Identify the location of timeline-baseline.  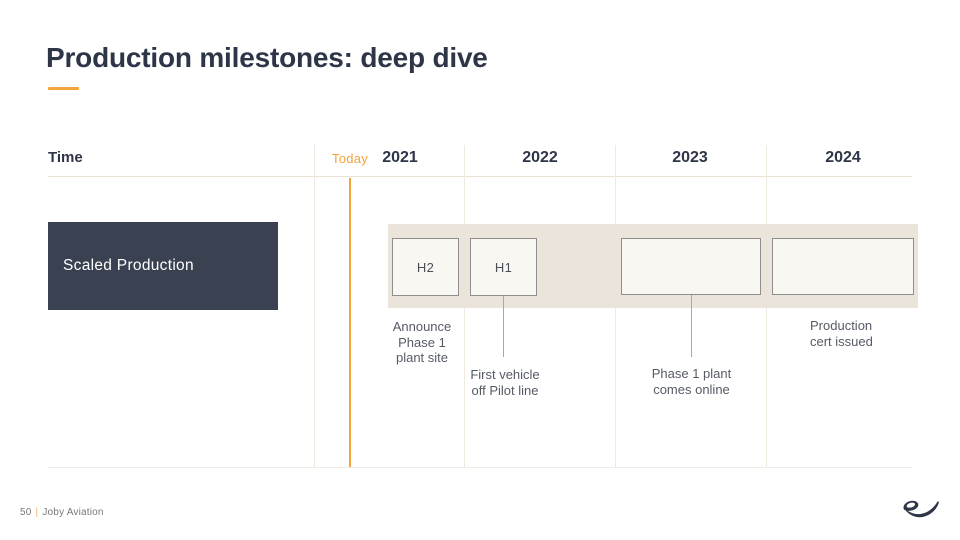
(480, 467).